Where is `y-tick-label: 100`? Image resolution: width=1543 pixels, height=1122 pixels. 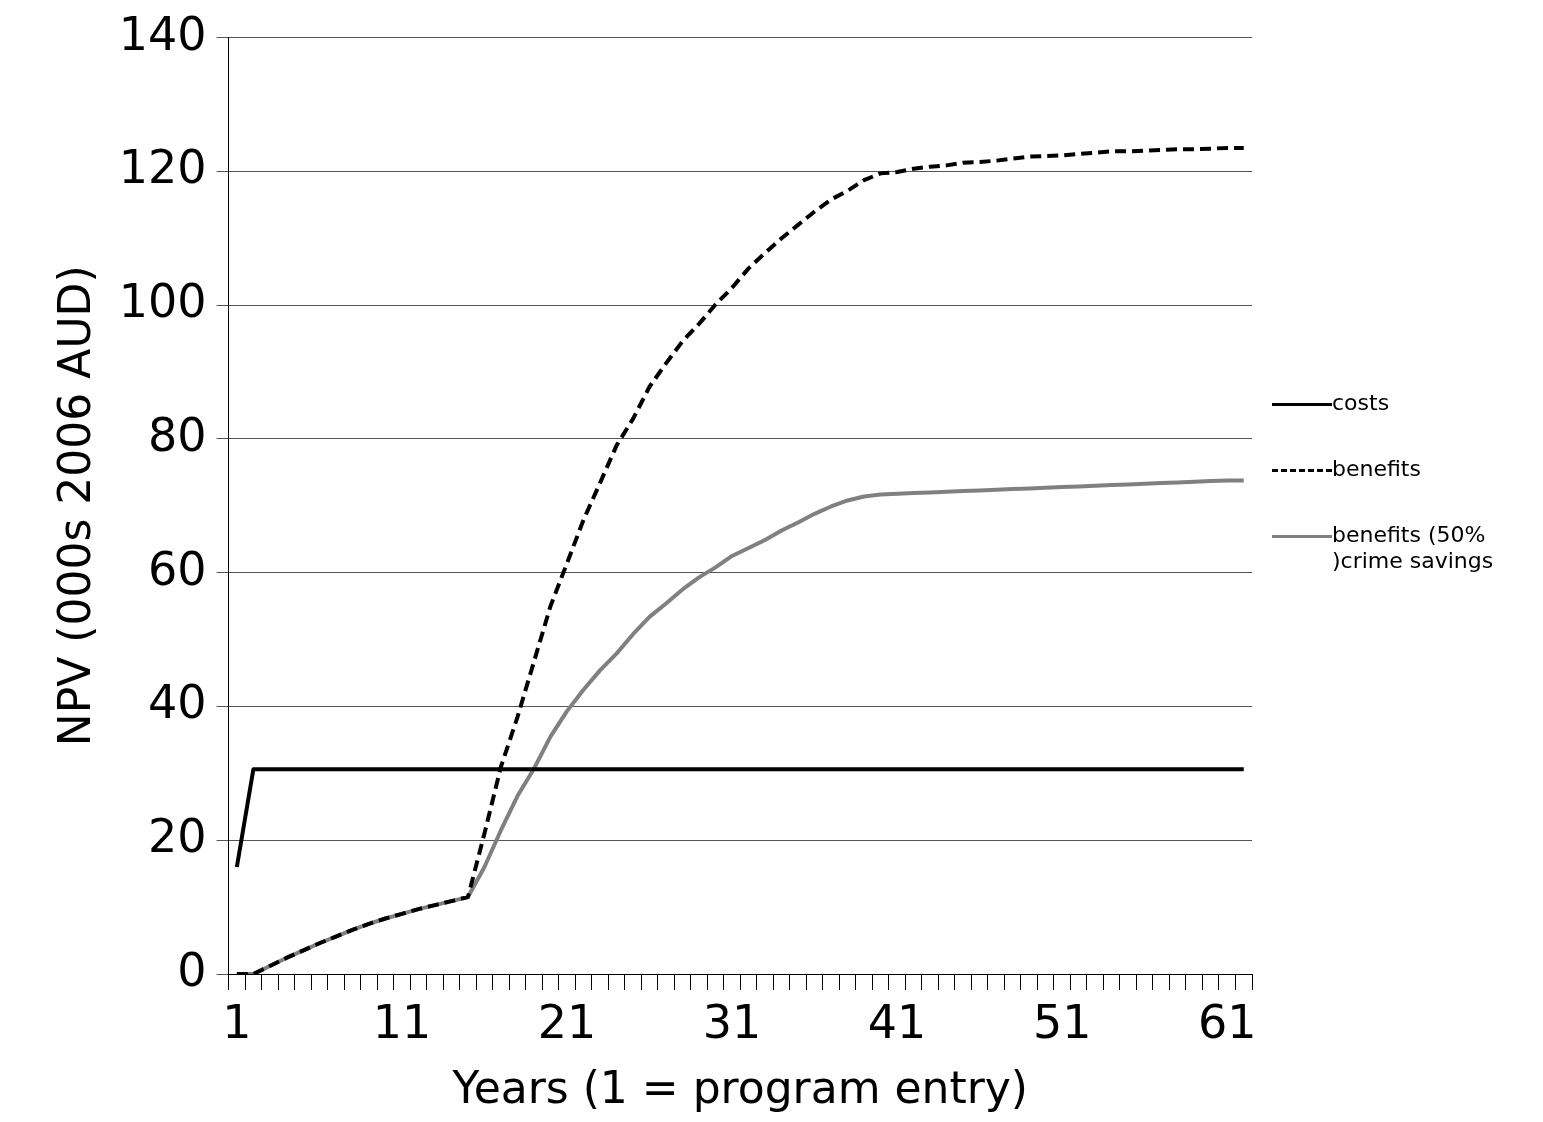
y-tick-label: 100 is located at coordinates (162, 301).